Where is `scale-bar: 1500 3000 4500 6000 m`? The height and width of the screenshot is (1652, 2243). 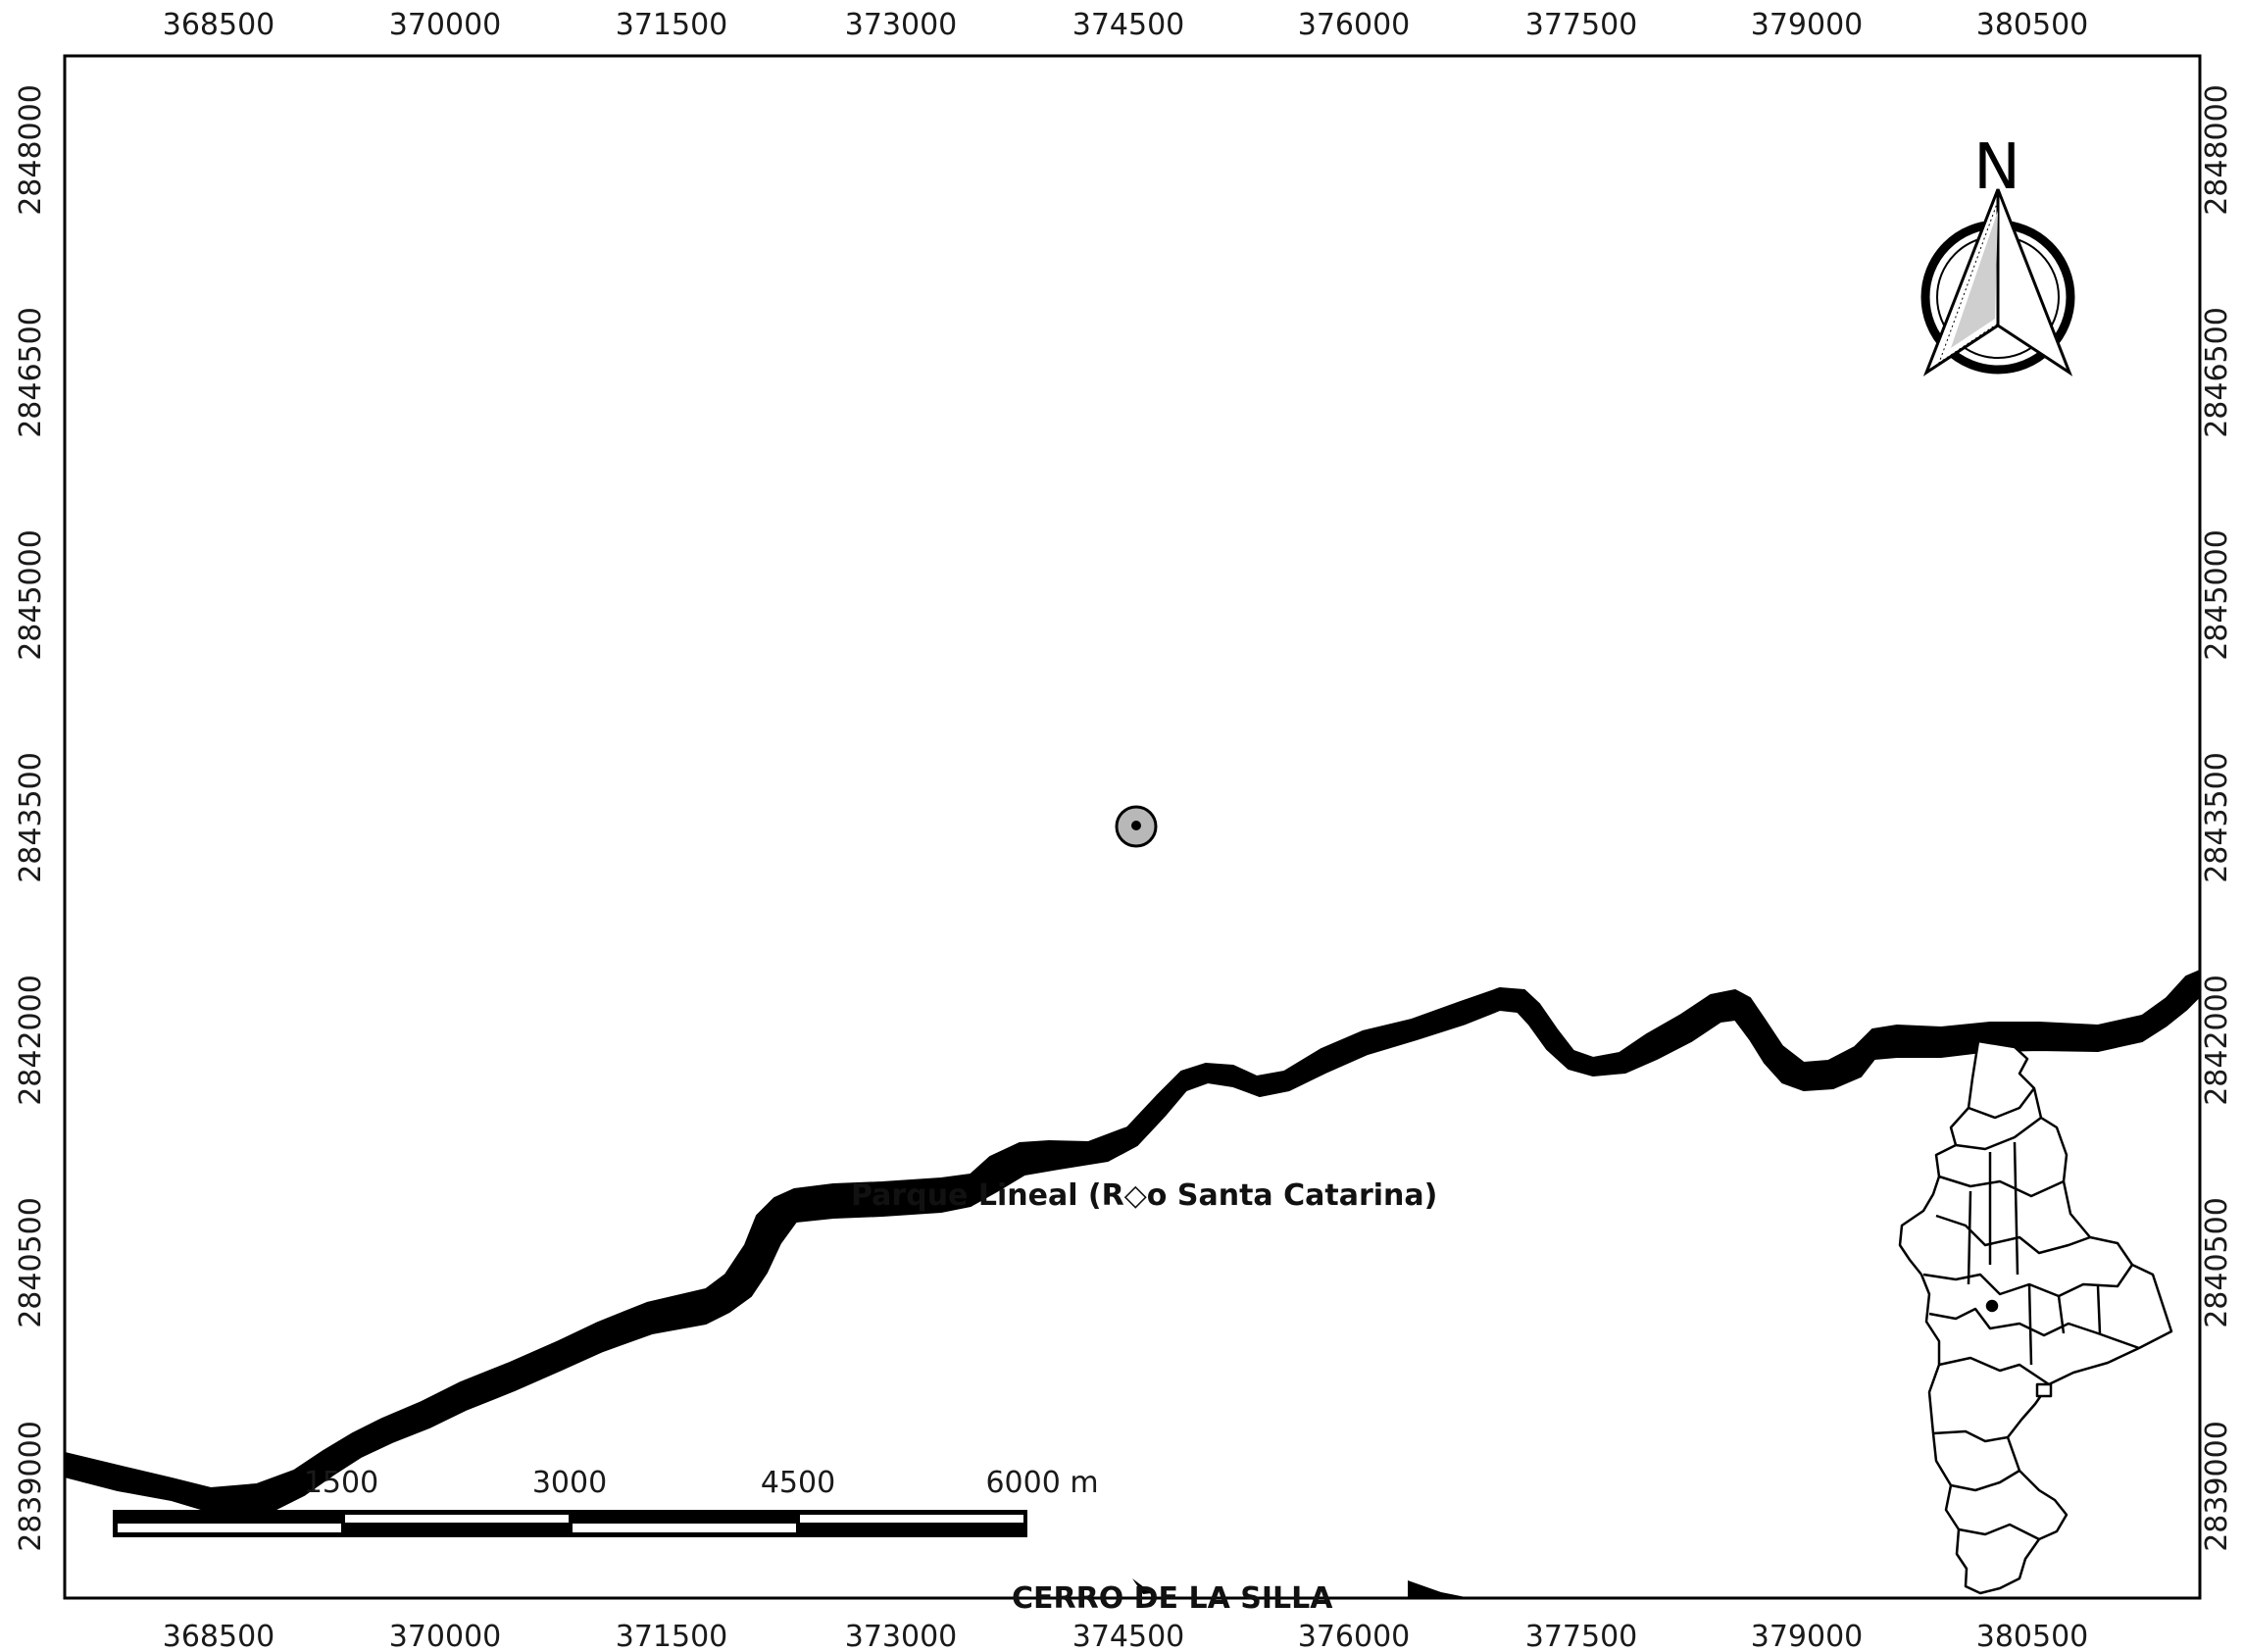
scale-bar: 1500 3000 4500 6000 m is located at coordinates (606, 1501).